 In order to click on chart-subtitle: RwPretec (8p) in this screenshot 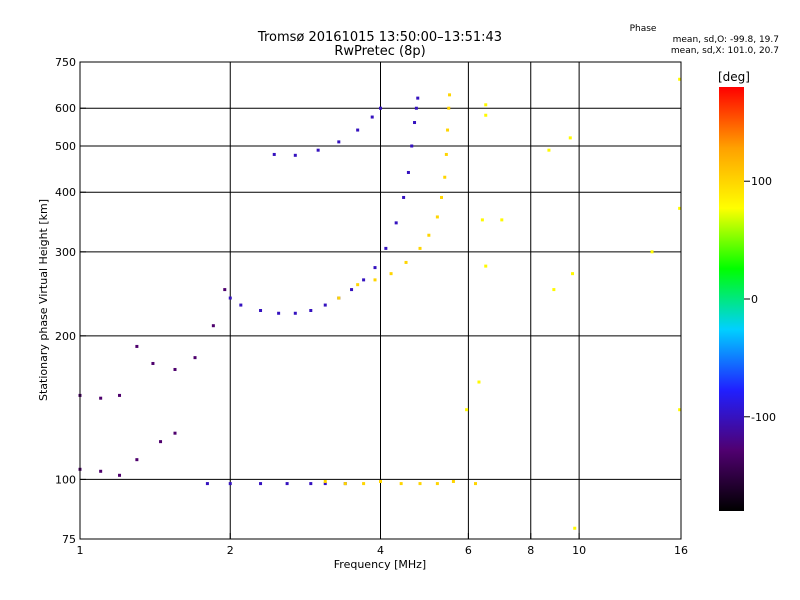, I will do `click(379, 51)`.